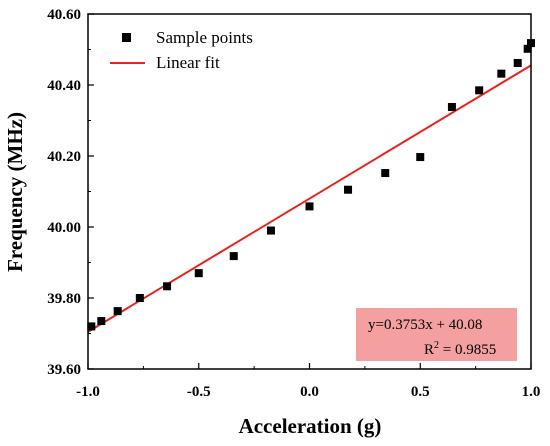 The height and width of the screenshot is (446, 550). I want to click on r-squared-superscript: 2, so click(436, 345).